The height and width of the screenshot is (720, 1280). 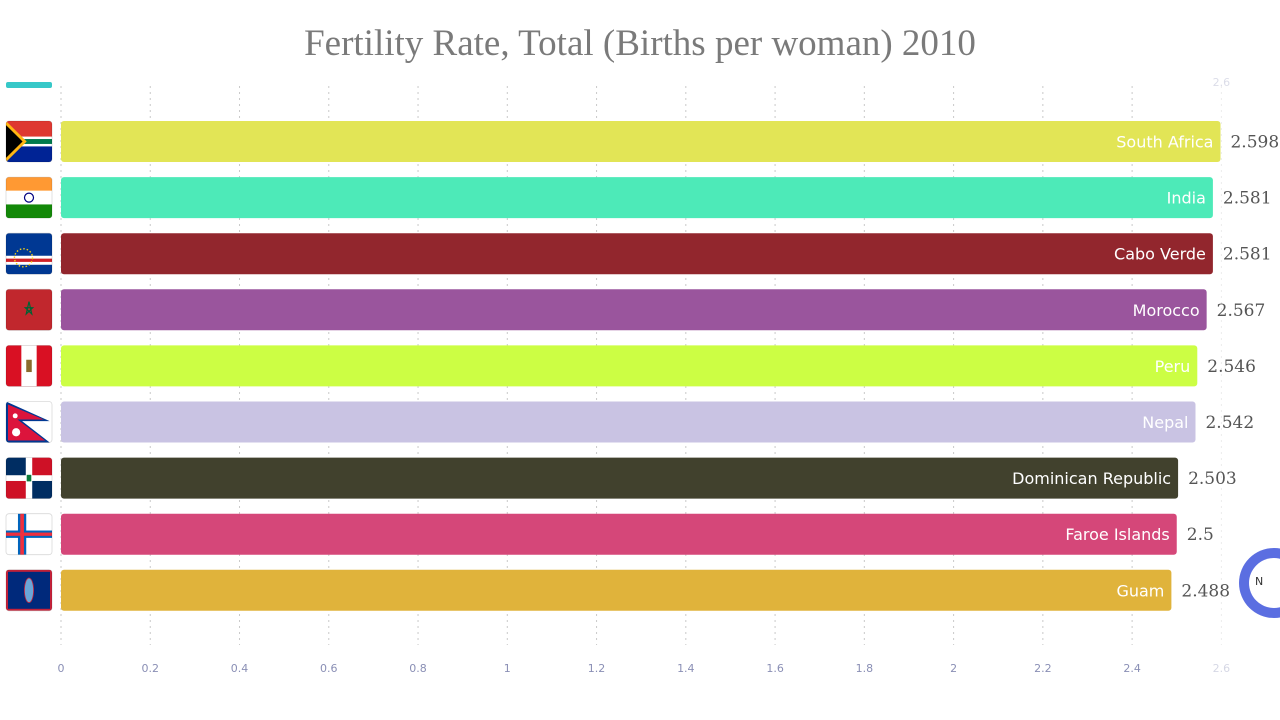 I want to click on flag-india-icon, so click(x=29, y=197).